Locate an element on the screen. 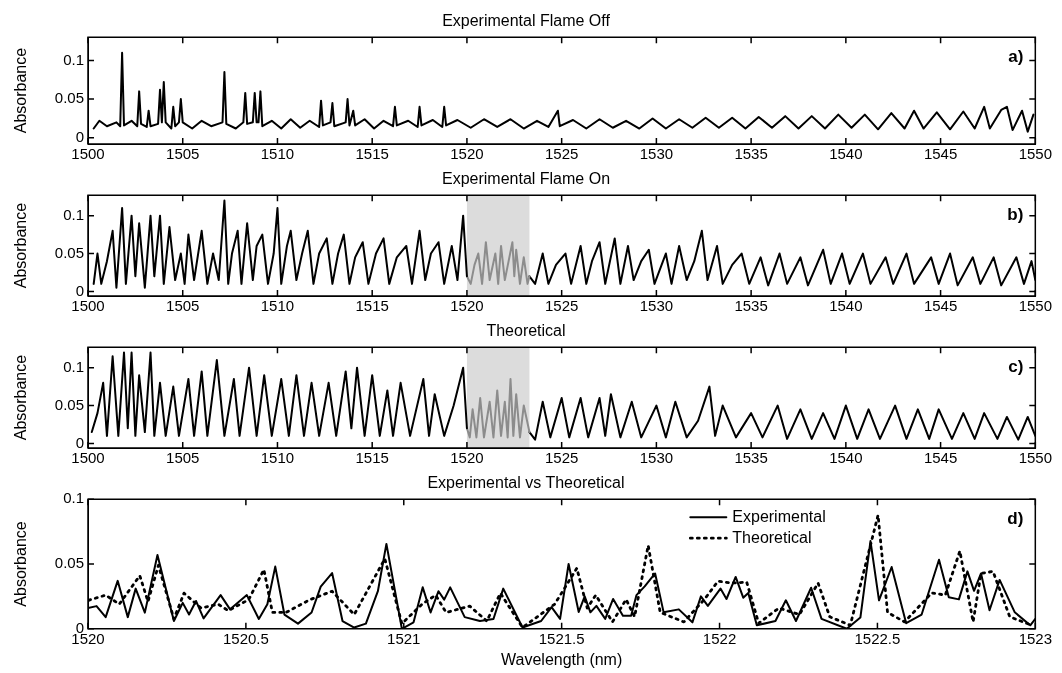 This screenshot has height=673, width=1062. chart-title: Experimental Flame Off is located at coordinates (526, 21).